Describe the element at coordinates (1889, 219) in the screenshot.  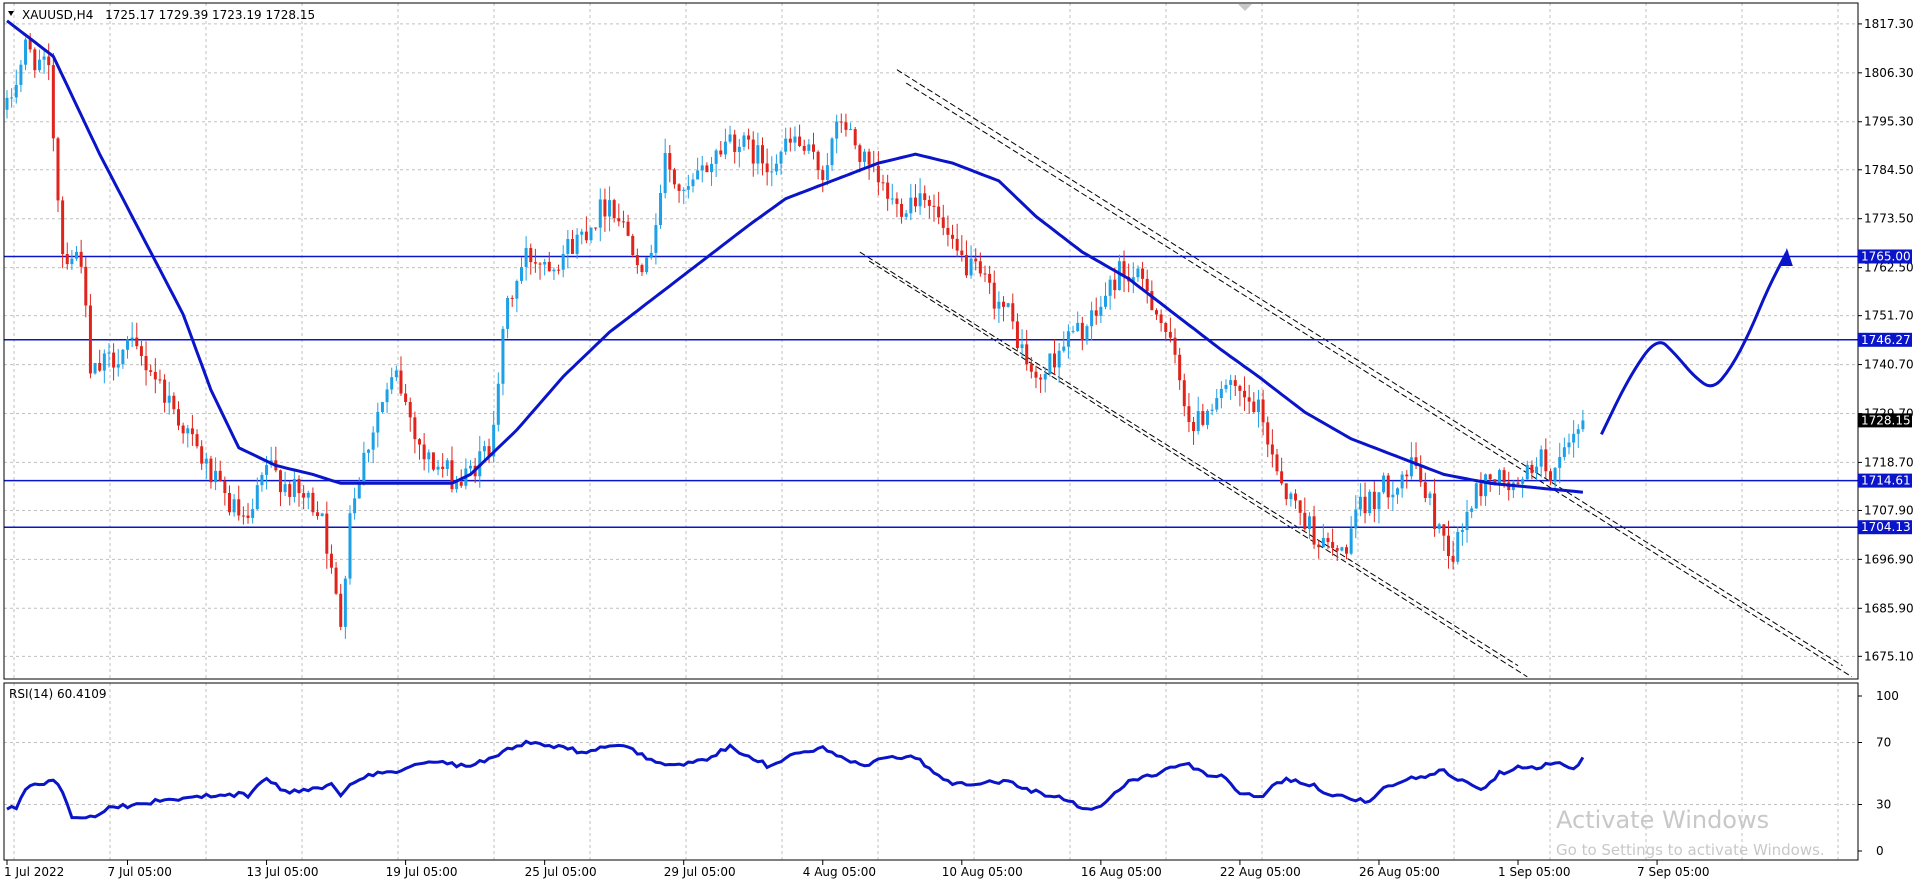
I see `price-tick-label: 1773.50` at that location.